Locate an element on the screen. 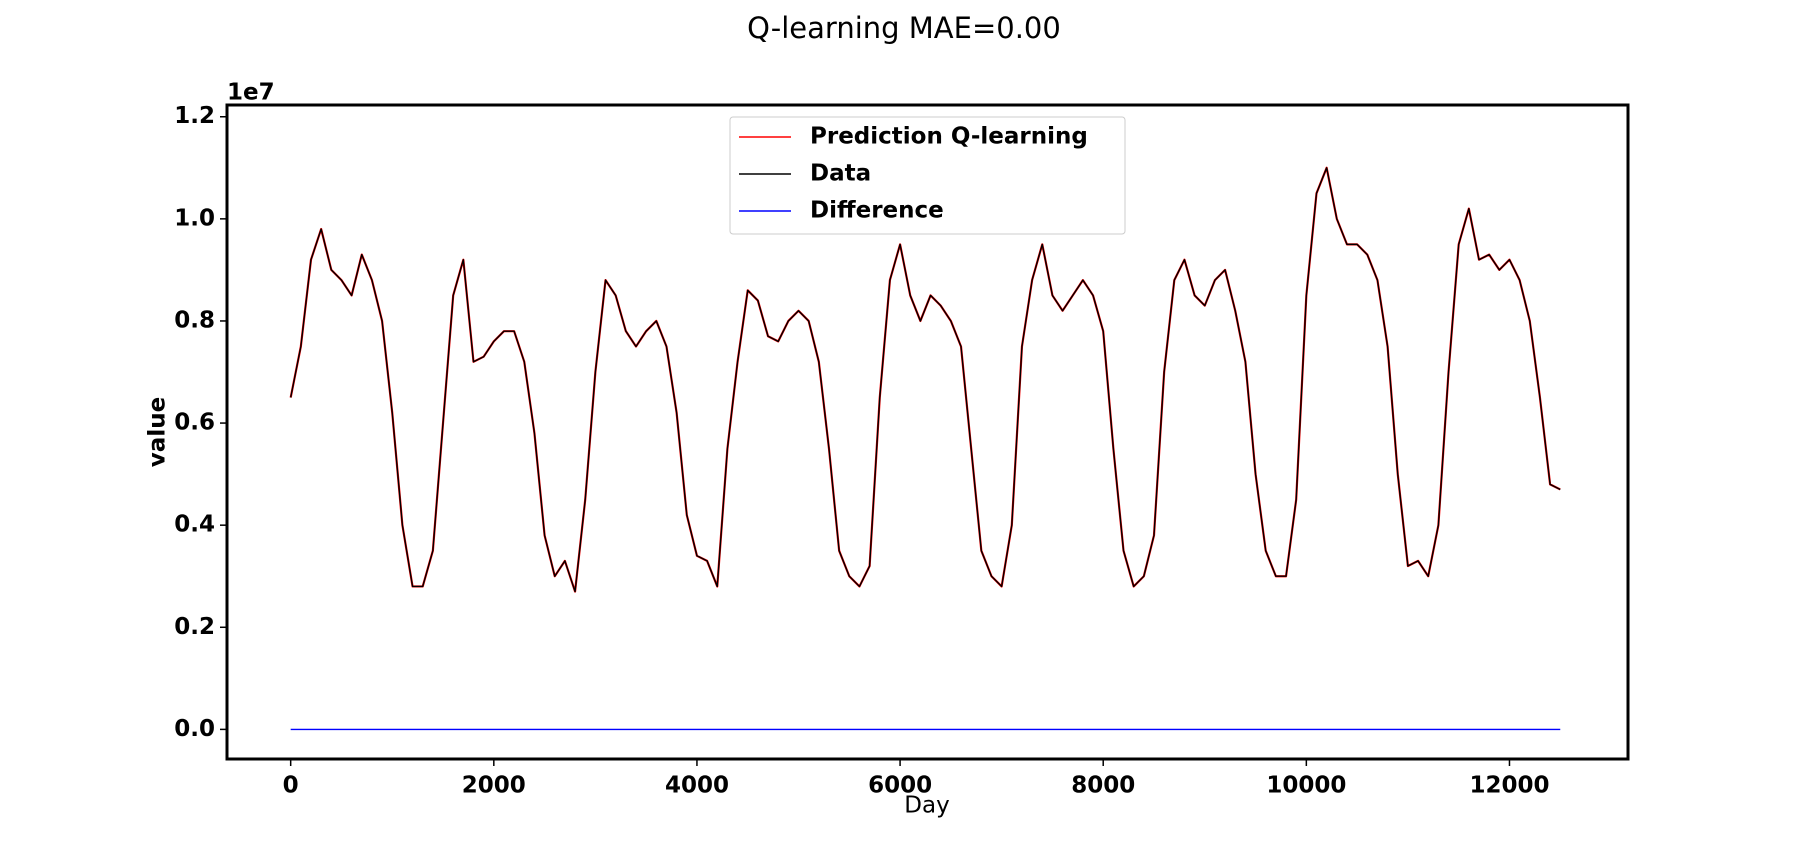 The image size is (1800, 868). y-tick-label: 1.0 is located at coordinates (194, 218).